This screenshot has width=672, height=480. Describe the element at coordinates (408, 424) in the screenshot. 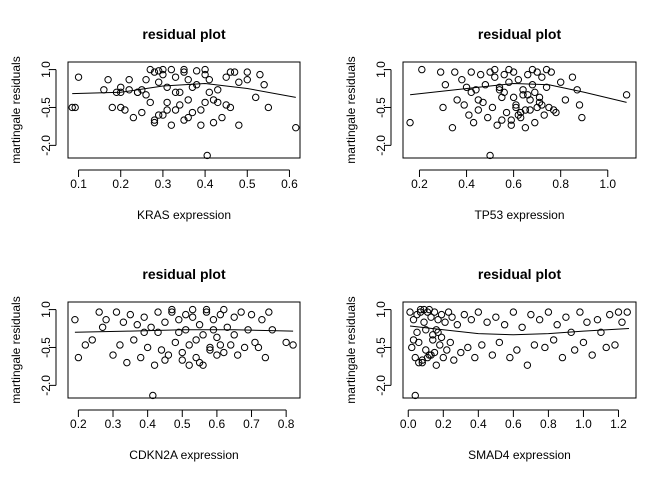

I see `x-tick-label: 0.0` at that location.